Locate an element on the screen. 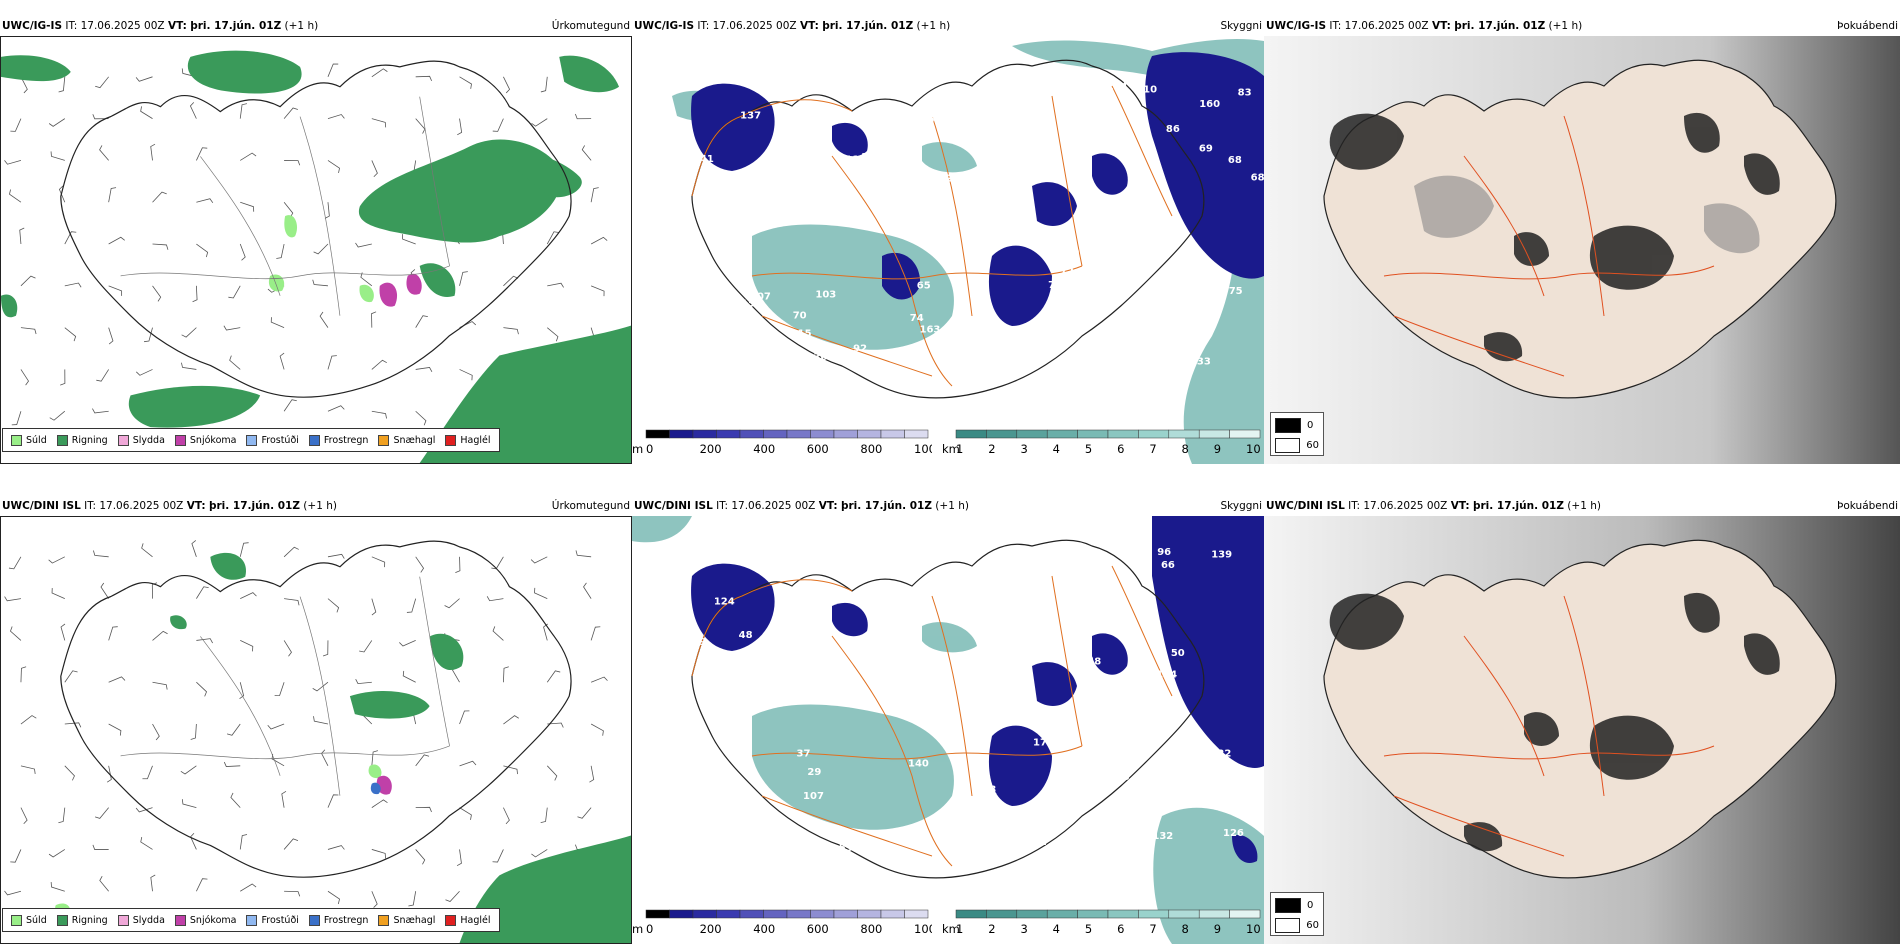  legend-label: Frostregn is located at coordinates (346, 920).